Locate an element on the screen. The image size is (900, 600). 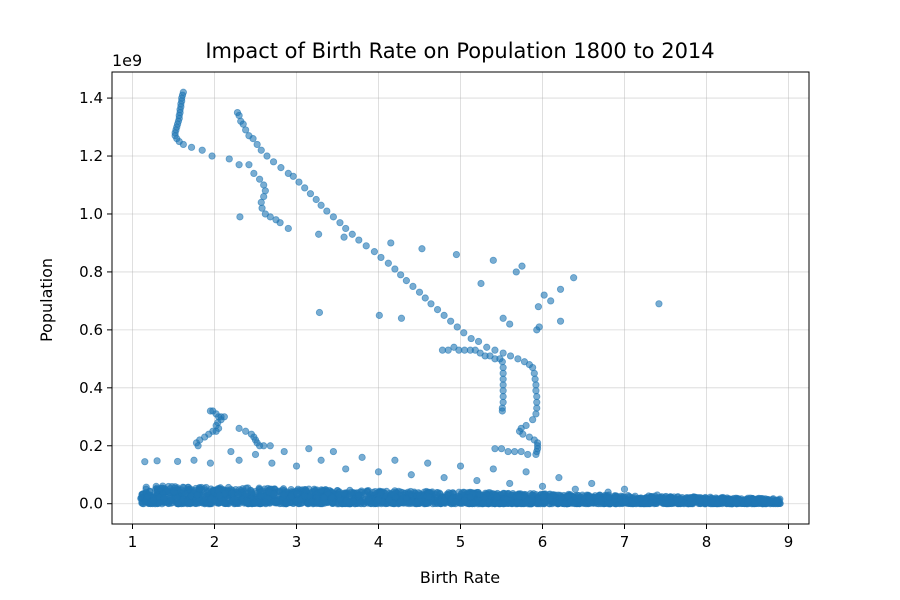
x-tick-label: 8 is located at coordinates (707, 542).